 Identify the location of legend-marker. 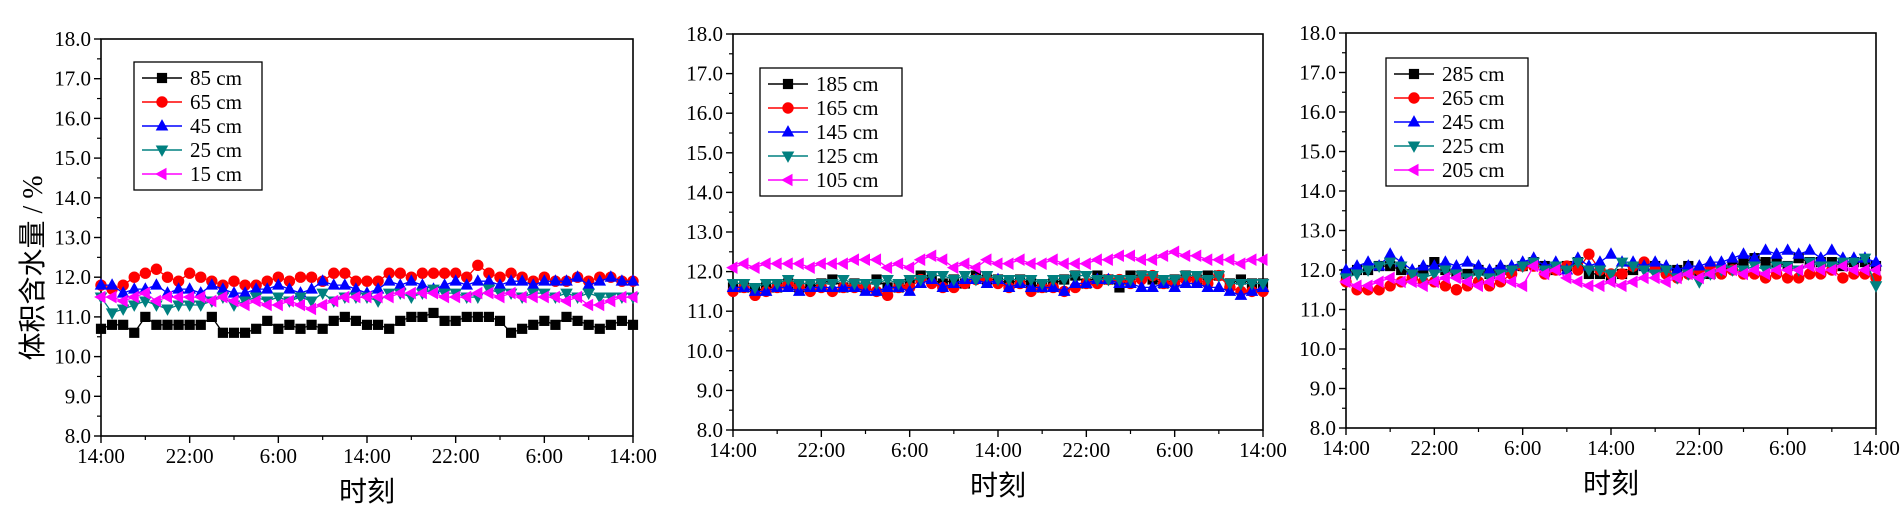
(1414, 121).